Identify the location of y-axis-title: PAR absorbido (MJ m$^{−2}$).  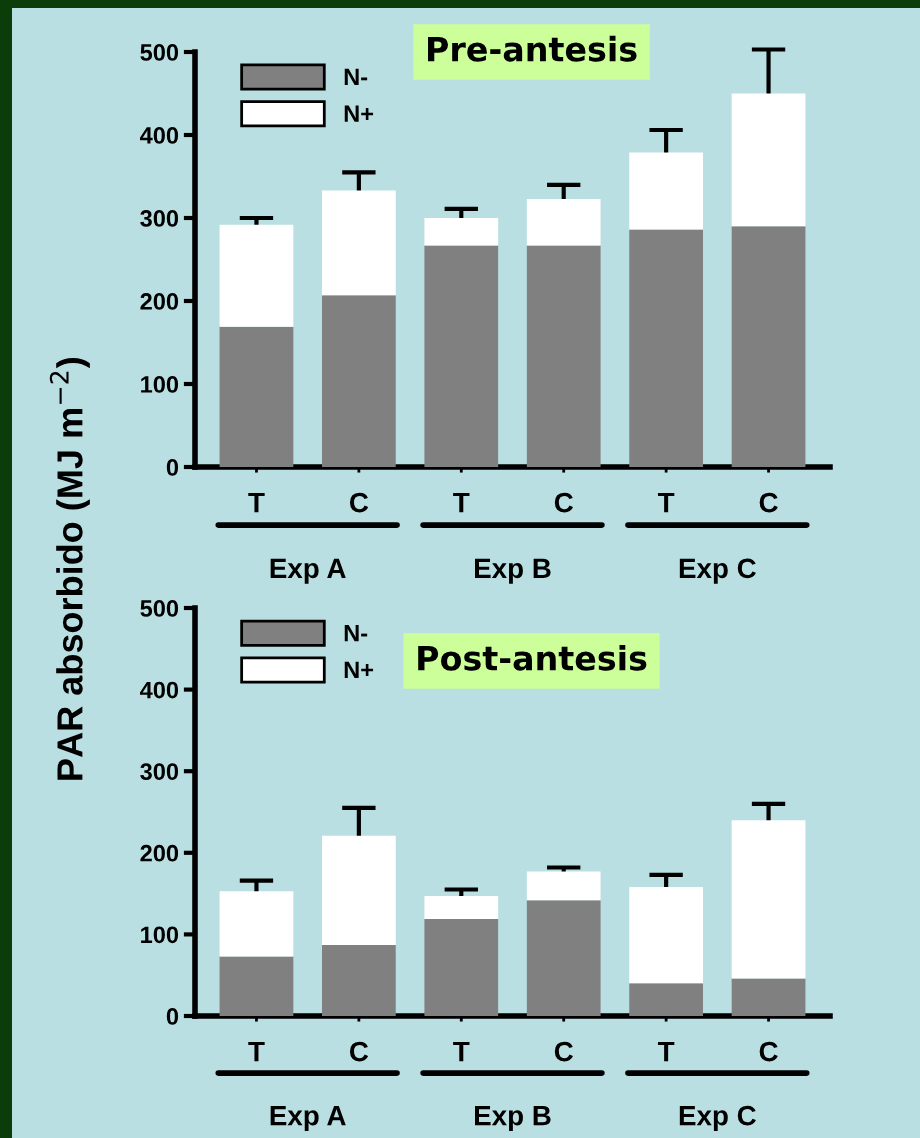
(69, 569).